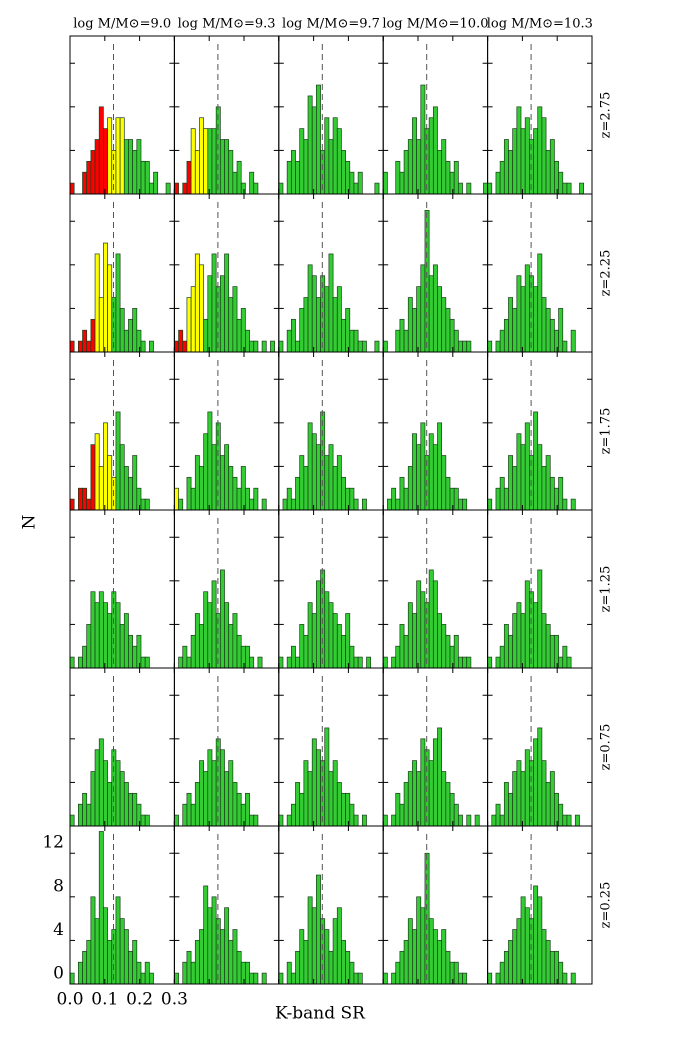  What do you see at coordinates (174, 1000) in the screenshot?
I see `x-tick-label: 0.3` at bounding box center [174, 1000].